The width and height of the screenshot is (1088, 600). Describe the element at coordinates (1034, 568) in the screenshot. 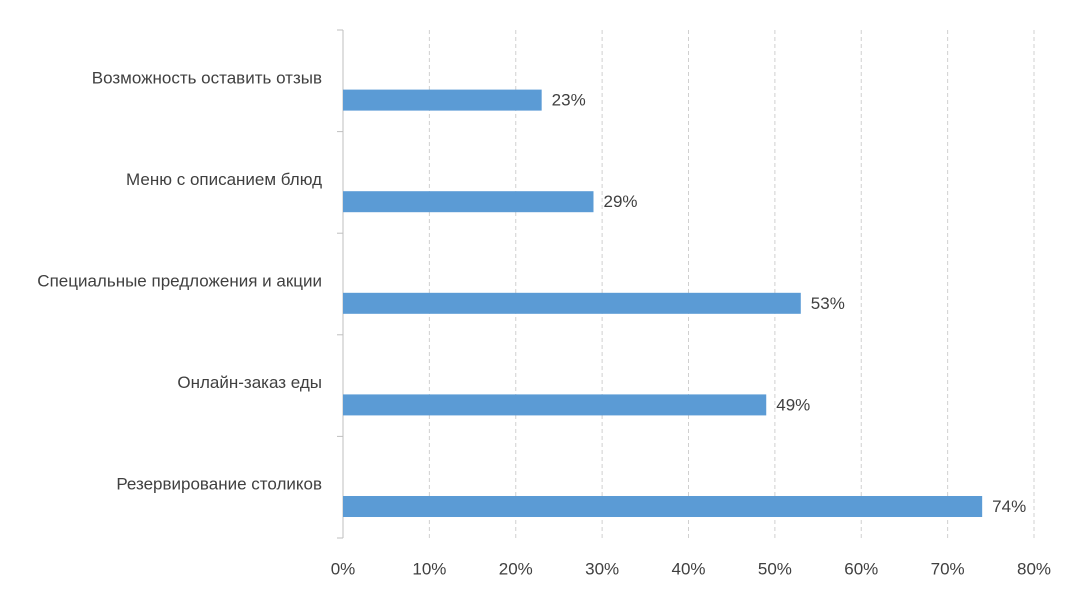

I see `x-tick-label: 80%` at that location.